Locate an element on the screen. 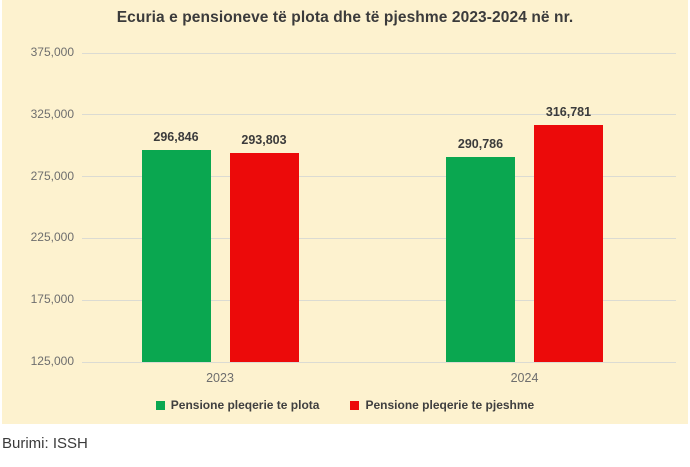 Image resolution: width=690 pixels, height=467 pixels. bar-pensione-pleqerie-te-pjeshme-2023 is located at coordinates (264, 257).